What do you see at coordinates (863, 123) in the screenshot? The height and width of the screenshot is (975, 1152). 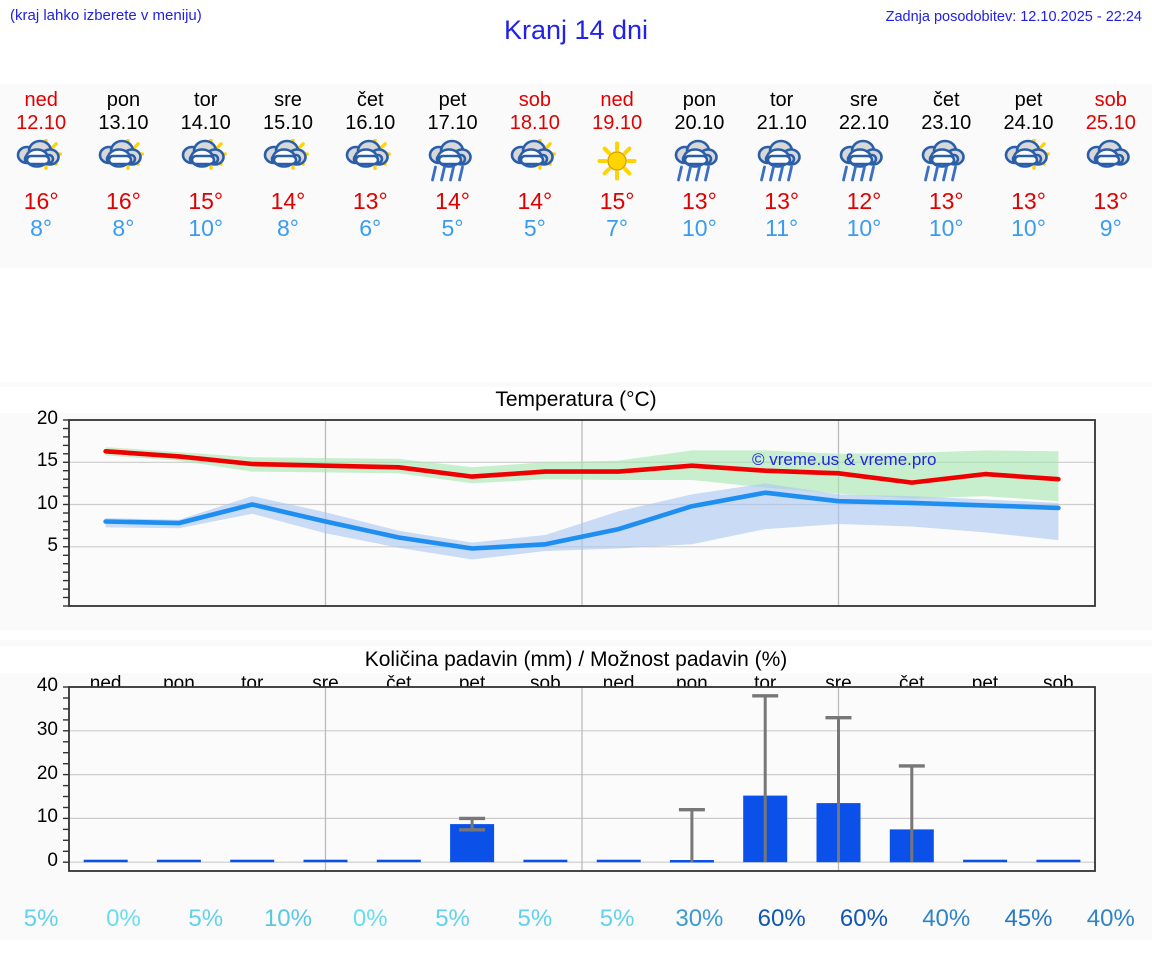 I see `day-date: 22.10` at bounding box center [863, 123].